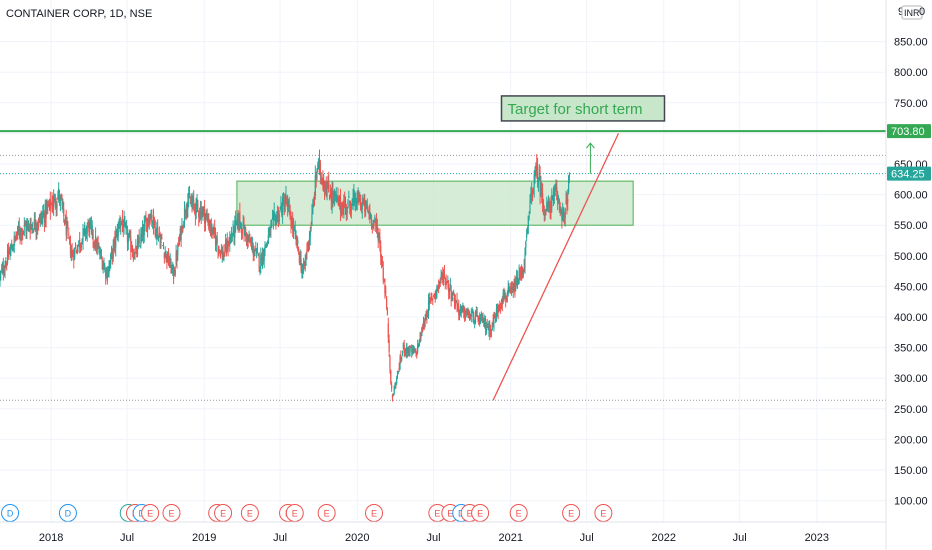 This screenshot has width=932, height=550. I want to click on current-price-tag: 634.25, so click(909, 173).